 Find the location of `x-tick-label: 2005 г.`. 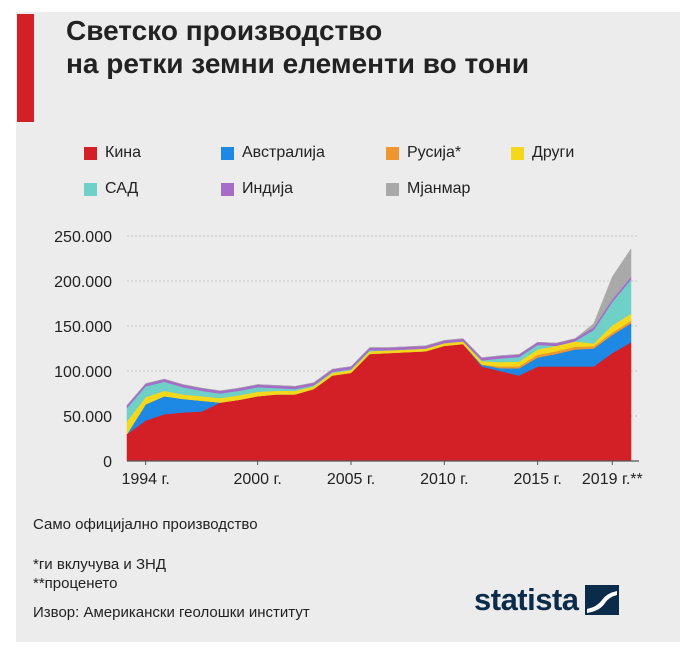

x-tick-label: 2005 г. is located at coordinates (351, 479).